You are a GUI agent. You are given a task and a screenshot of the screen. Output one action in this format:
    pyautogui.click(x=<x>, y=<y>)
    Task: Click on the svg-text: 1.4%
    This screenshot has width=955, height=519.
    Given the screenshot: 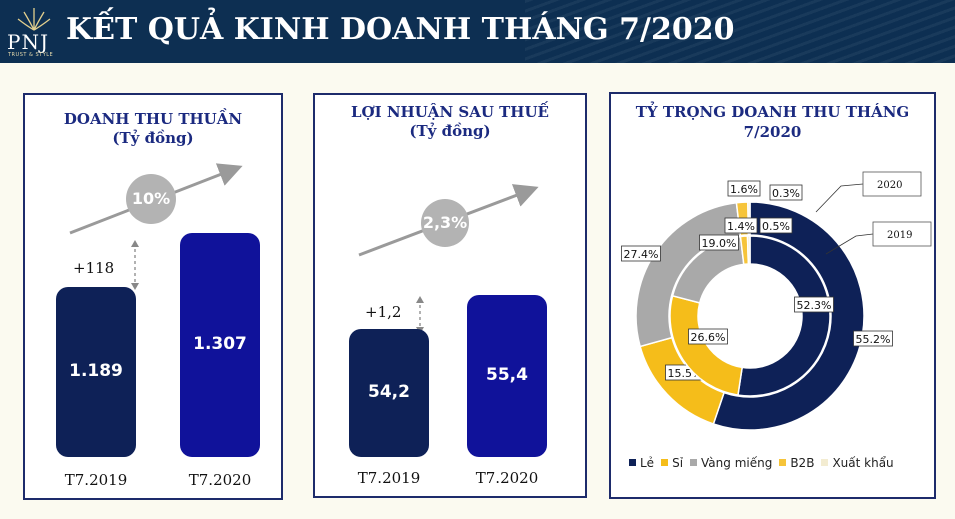 What is the action you would take?
    pyautogui.click(x=741, y=226)
    